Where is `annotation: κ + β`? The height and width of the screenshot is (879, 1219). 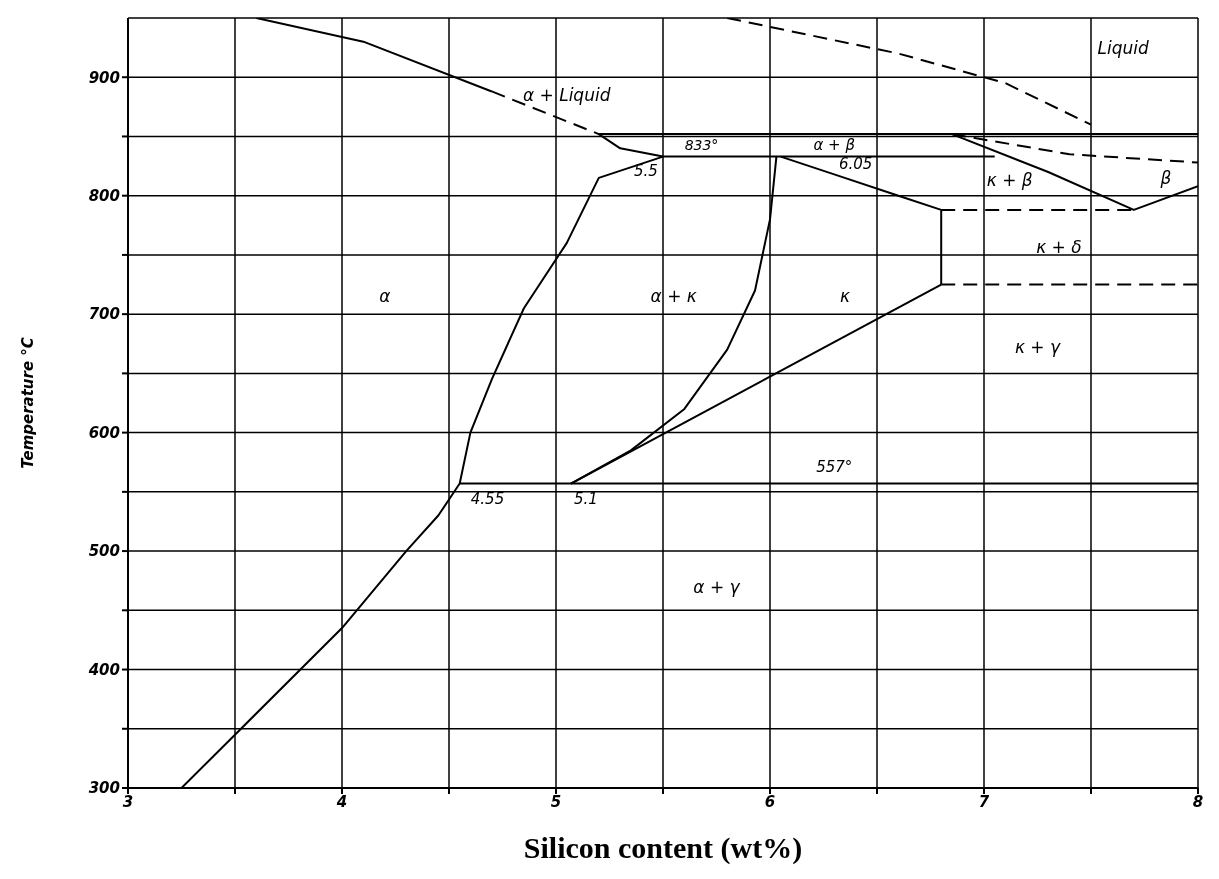 annotation: κ + β is located at coordinates (1009, 180).